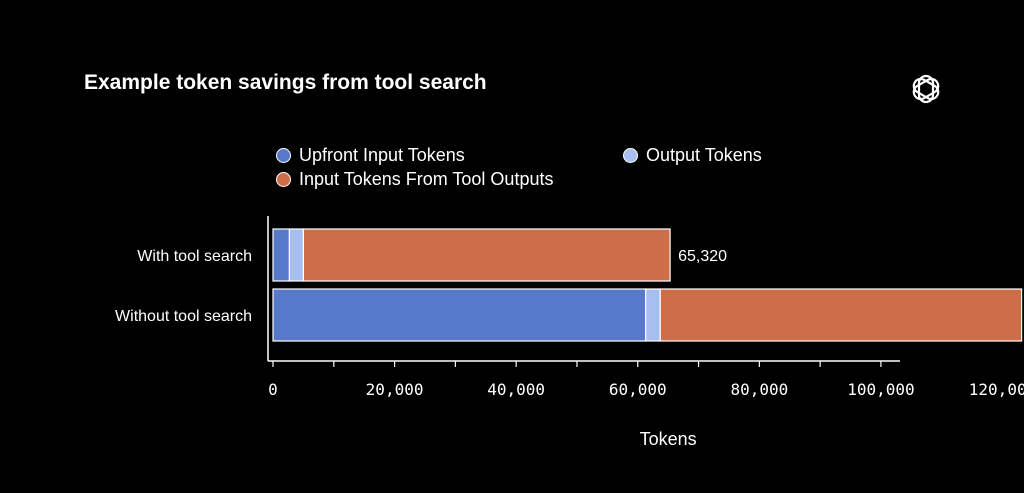 This screenshot has width=1024, height=493. What do you see at coordinates (996, 389) in the screenshot?
I see `x-tick-label: 120,000` at bounding box center [996, 389].